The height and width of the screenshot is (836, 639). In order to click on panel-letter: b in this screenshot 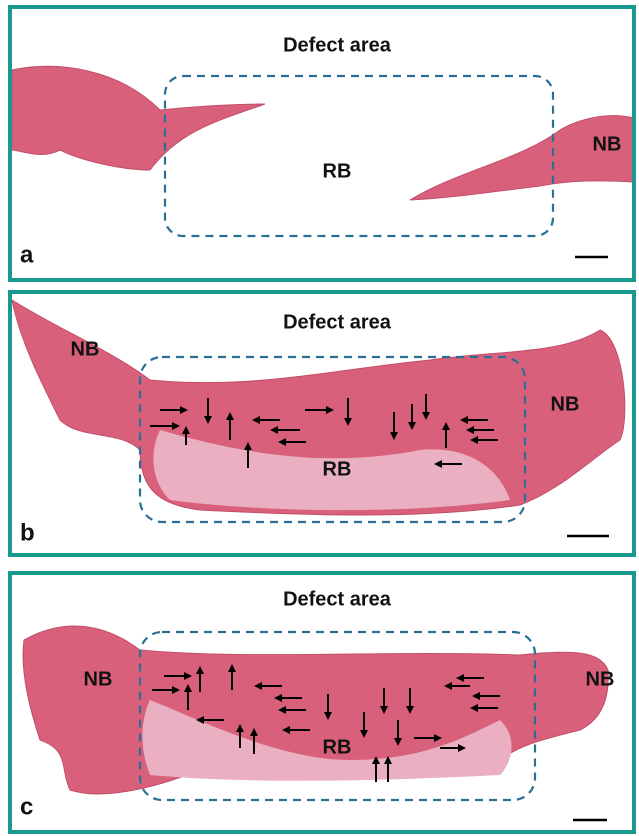, I will do `click(27, 532)`.